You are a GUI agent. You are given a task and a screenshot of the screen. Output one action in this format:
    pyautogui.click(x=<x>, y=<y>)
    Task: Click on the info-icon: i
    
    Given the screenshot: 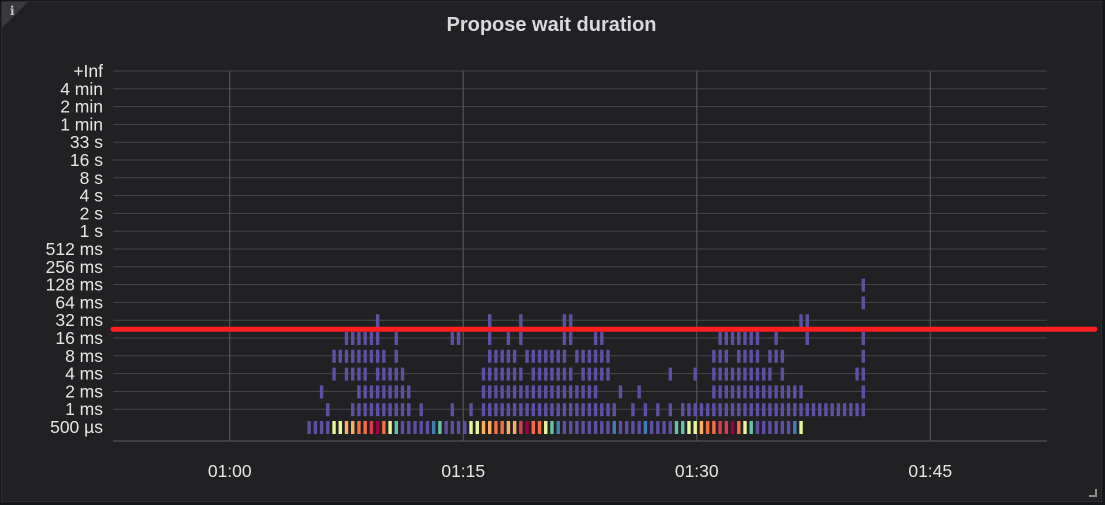 What is the action you would take?
    pyautogui.click(x=12, y=11)
    